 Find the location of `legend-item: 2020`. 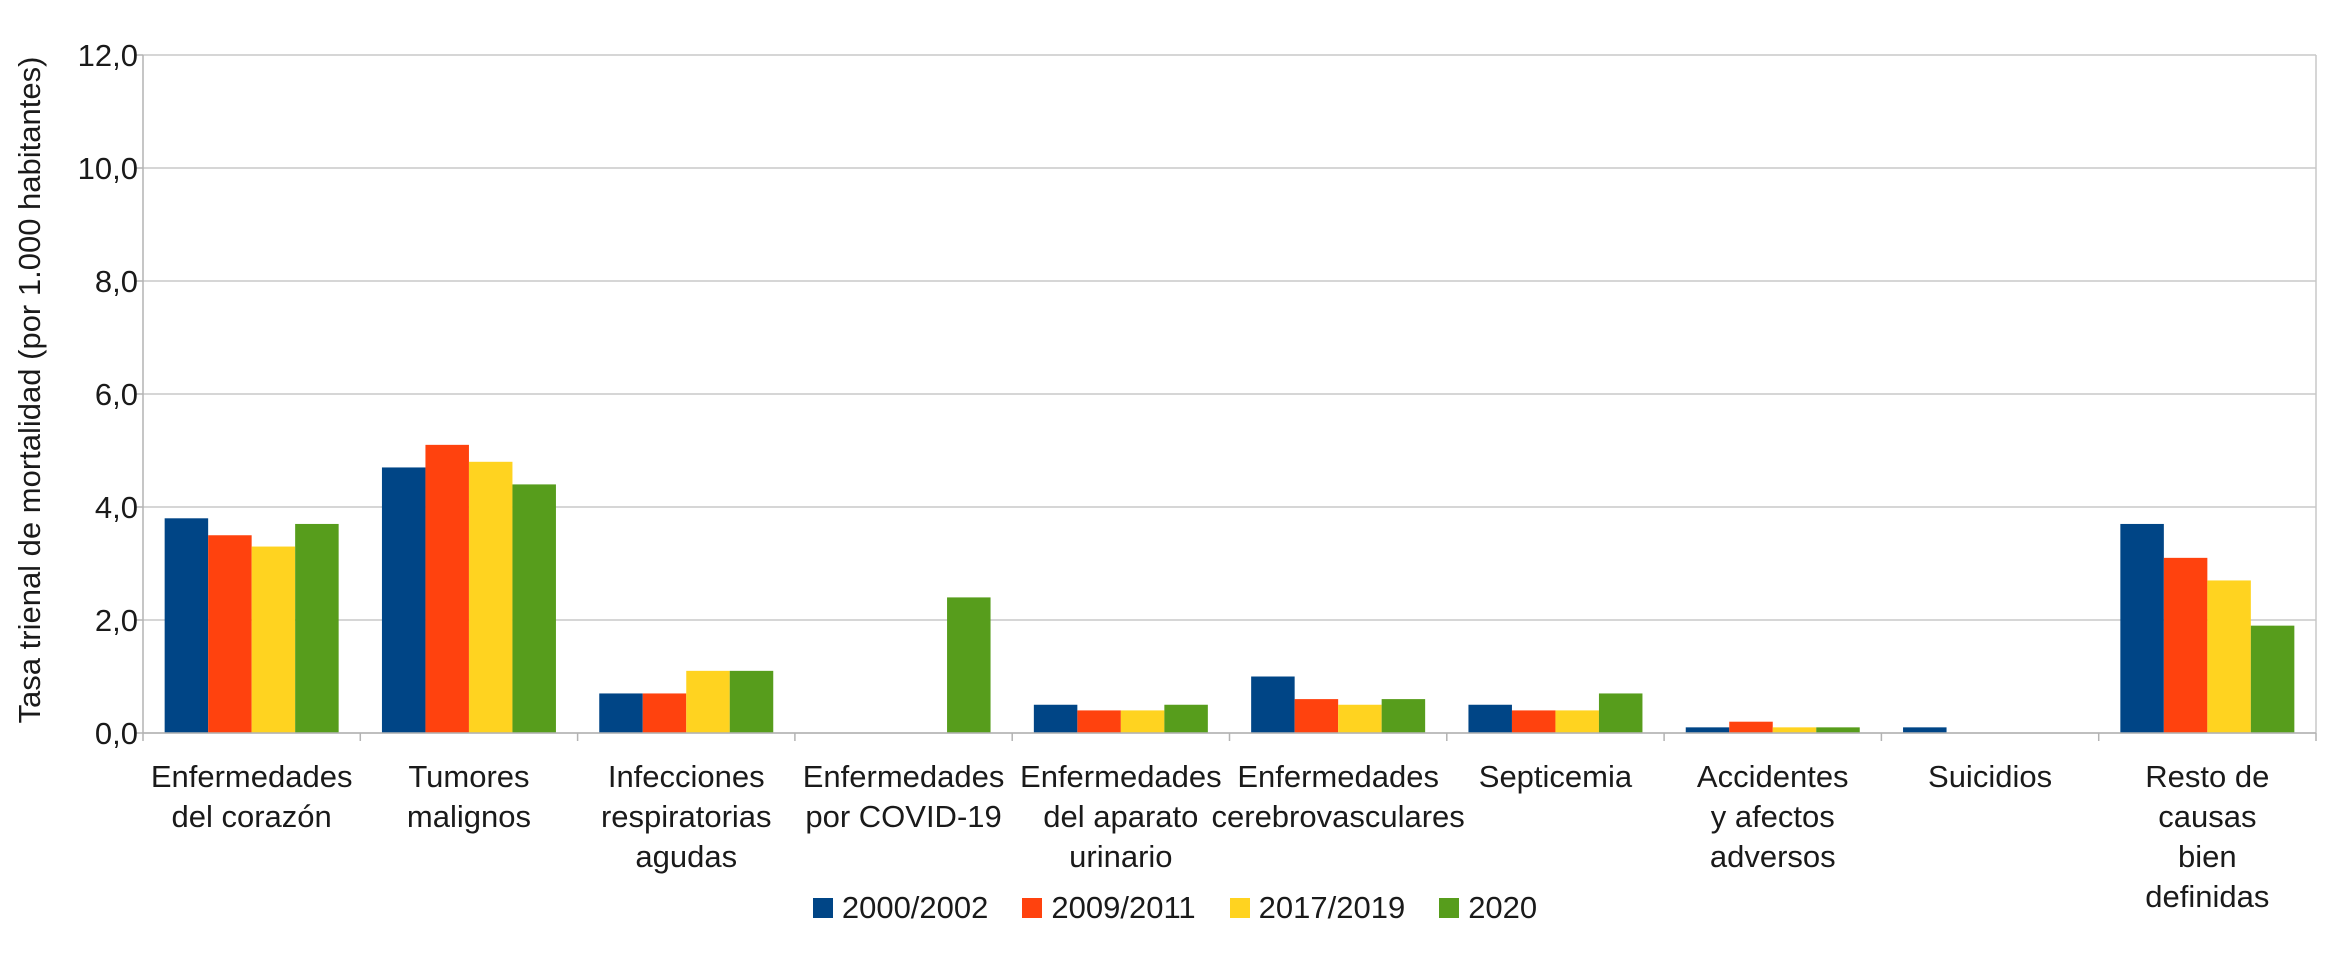

legend-item: 2020 is located at coordinates (1488, 908).